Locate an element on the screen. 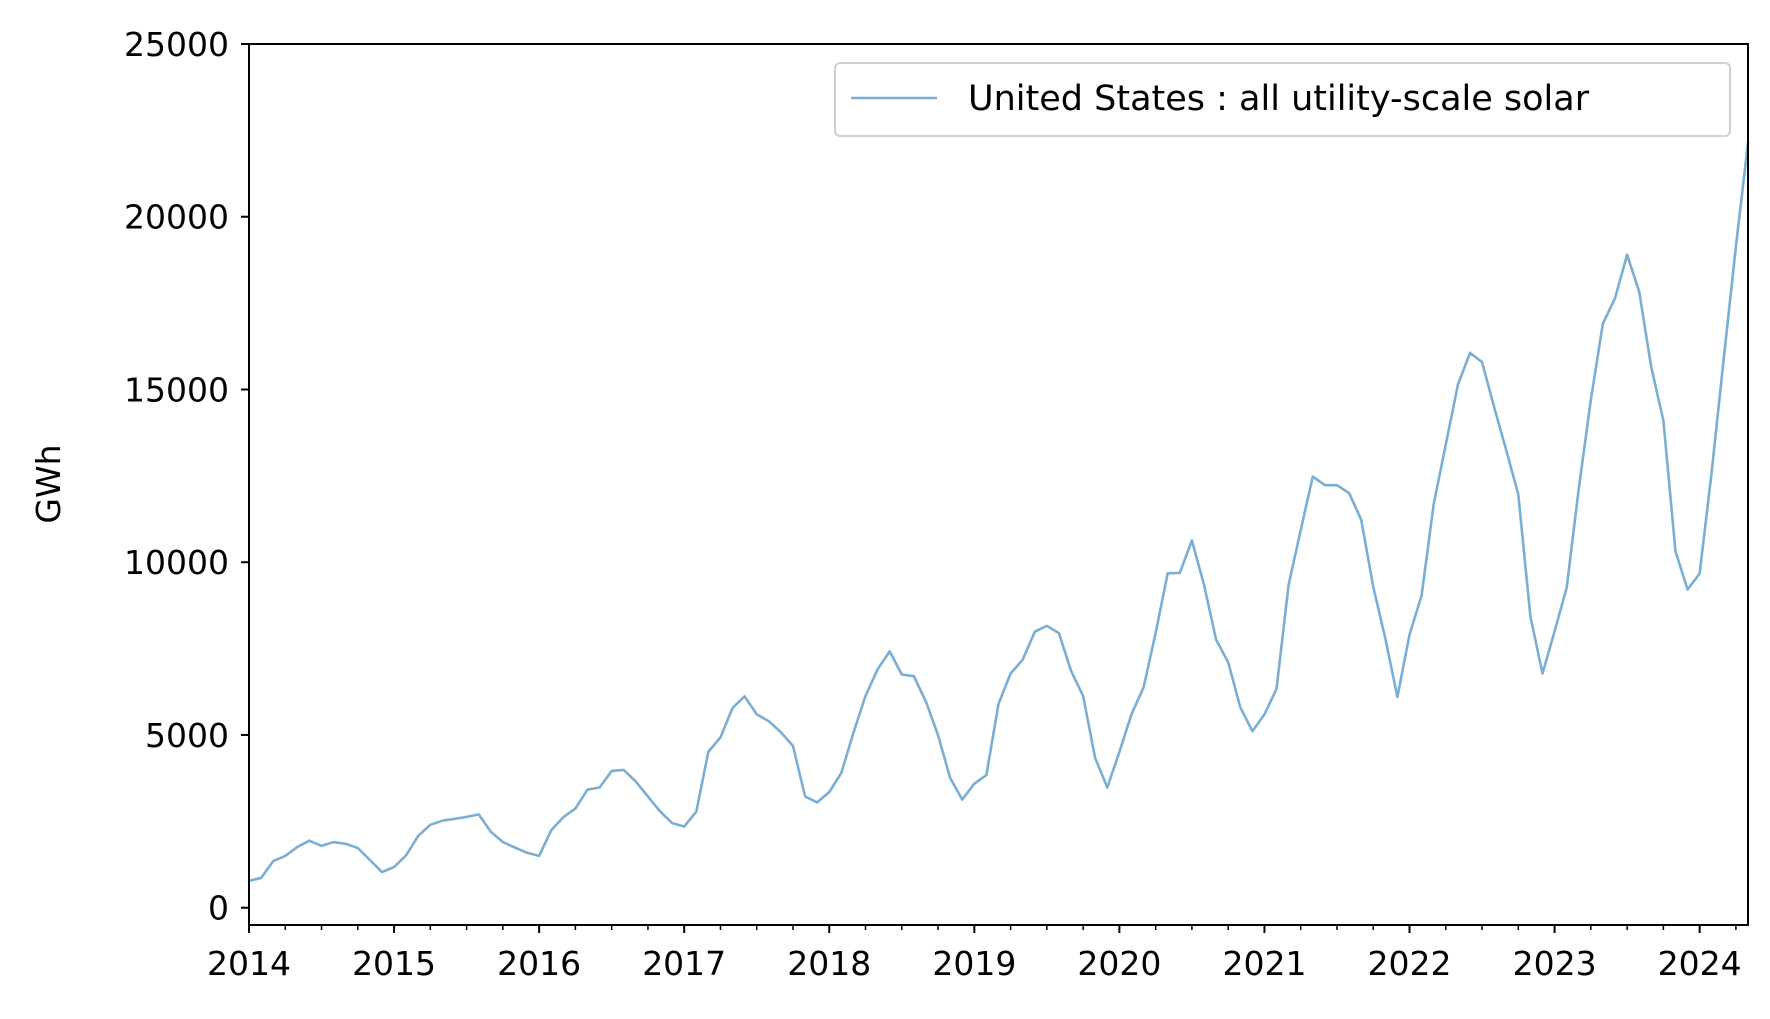 This screenshot has width=1770, height=1019. x-tick-label: 2015 is located at coordinates (394, 963).